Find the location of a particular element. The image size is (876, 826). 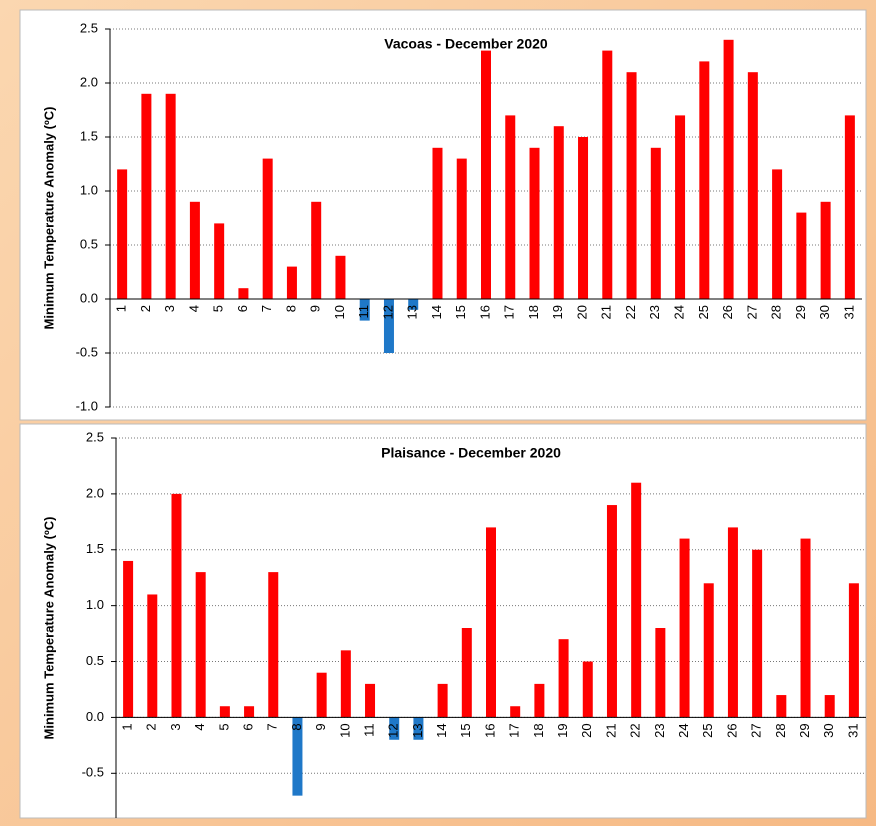

x-tick-label: 6 is located at coordinates (248, 726).